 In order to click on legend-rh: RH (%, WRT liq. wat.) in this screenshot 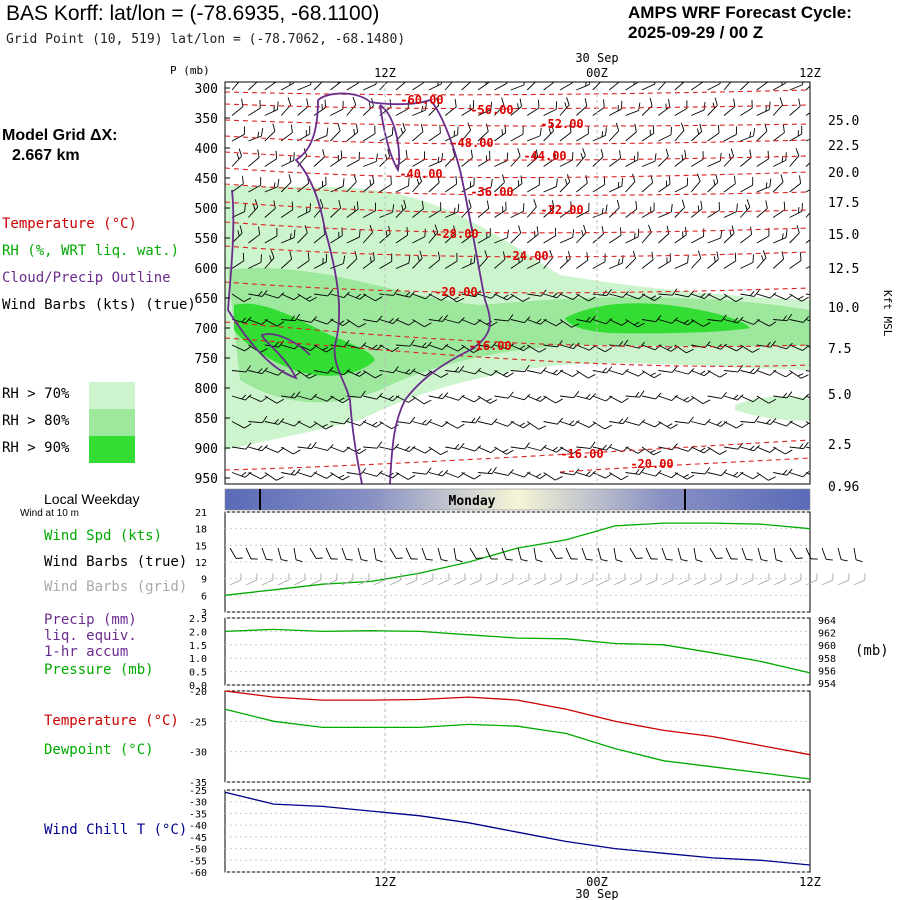, I will do `click(91, 251)`.